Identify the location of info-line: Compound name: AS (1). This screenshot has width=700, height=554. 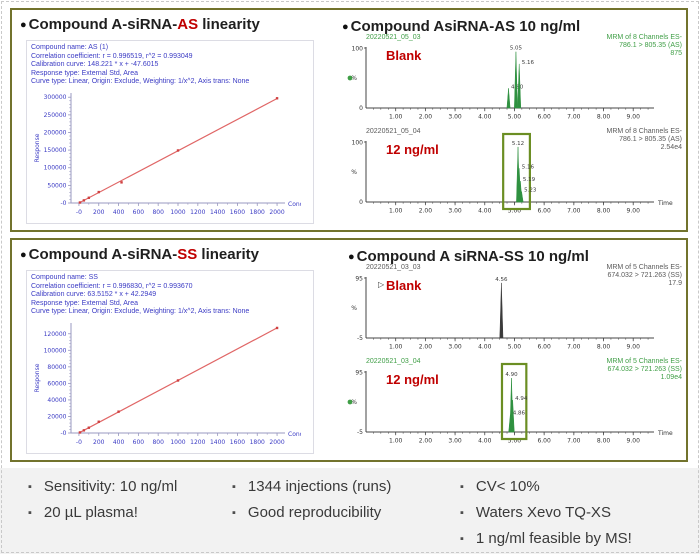
(70, 47).